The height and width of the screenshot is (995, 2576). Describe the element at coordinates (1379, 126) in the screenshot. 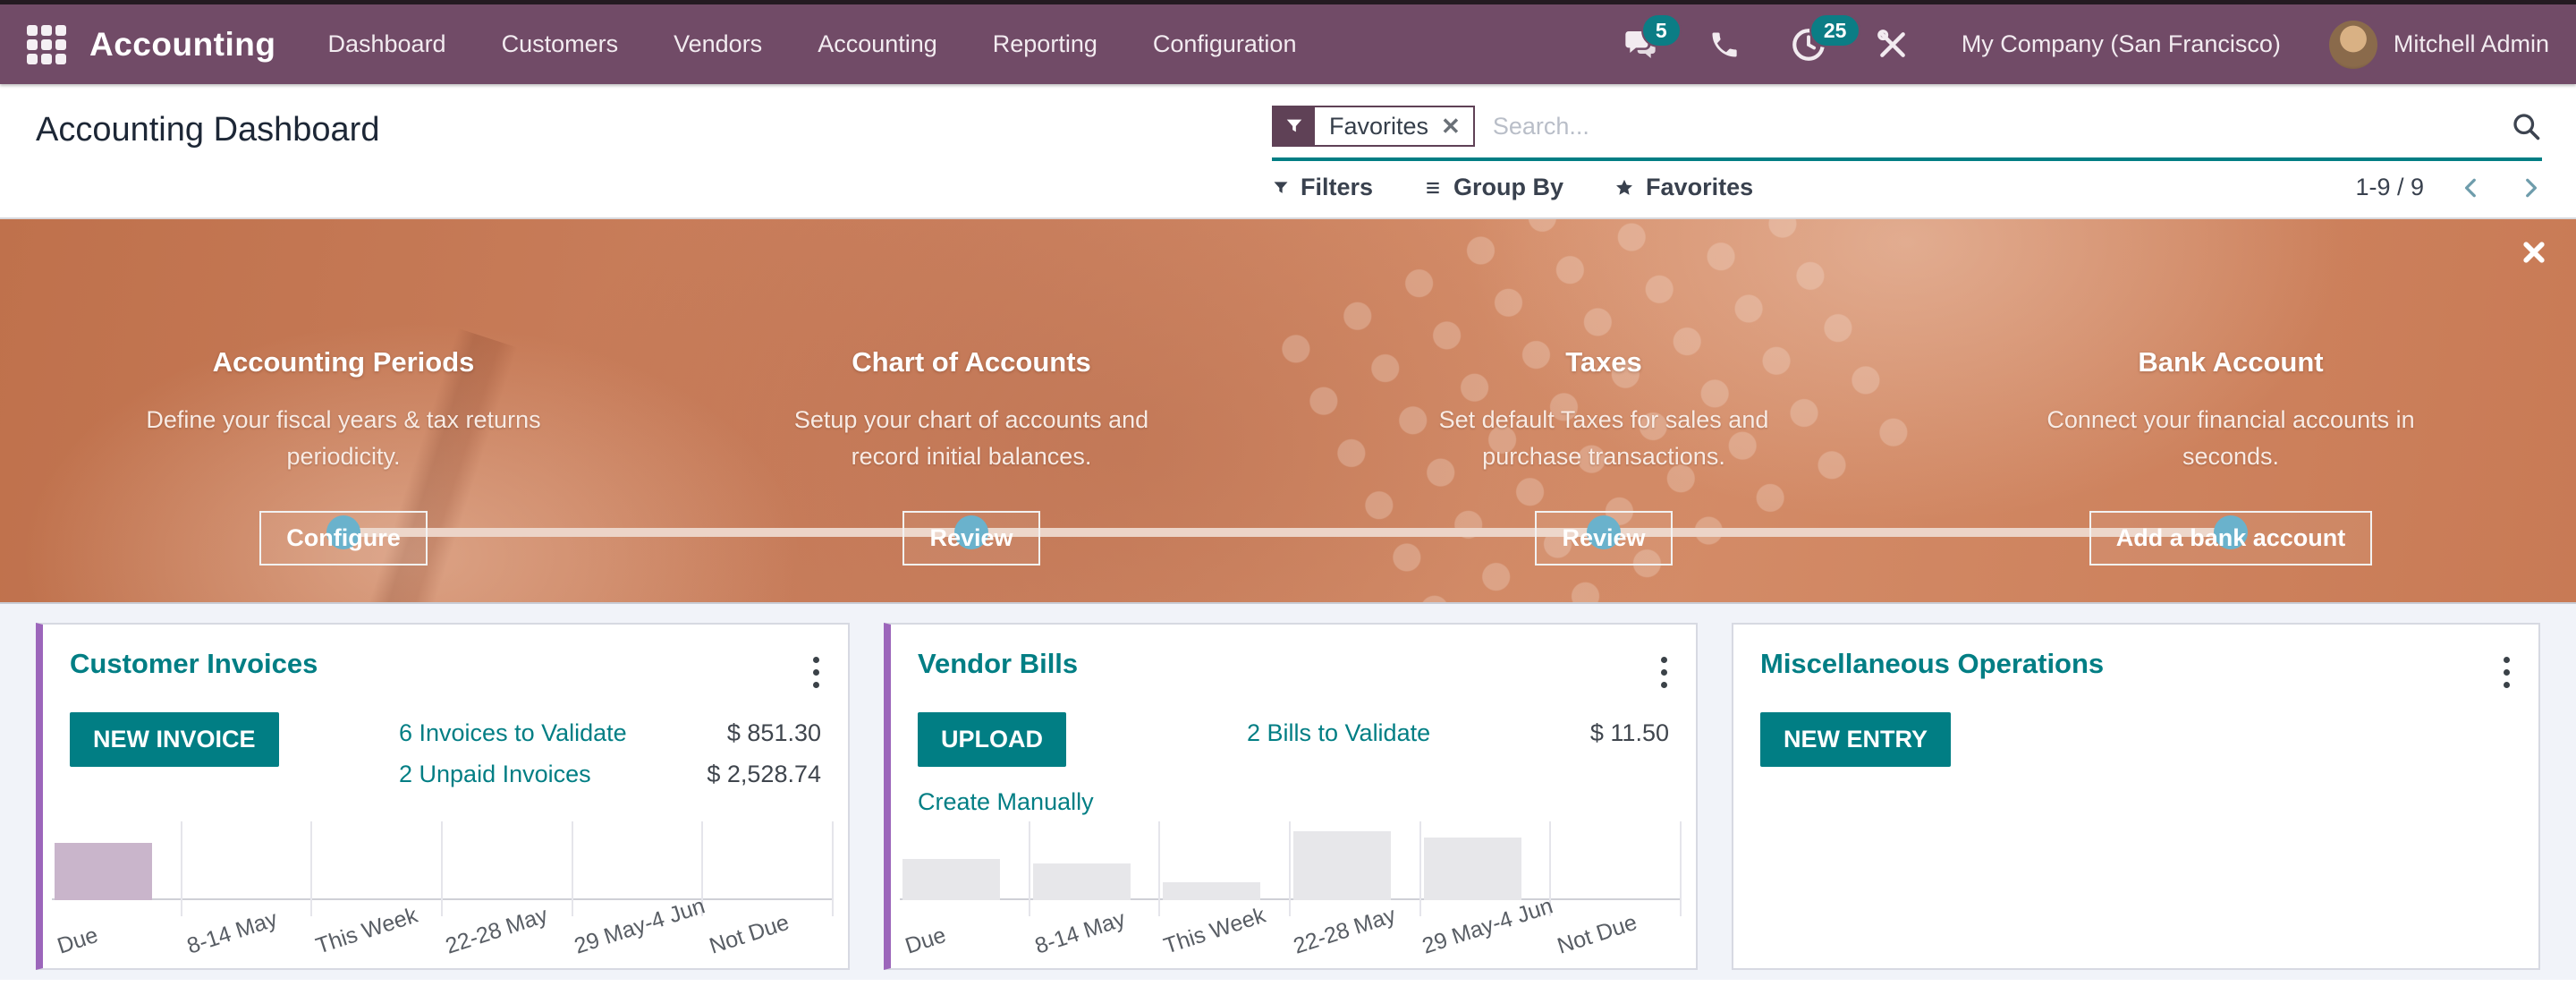

I see `facet-label: Favorites` at that location.